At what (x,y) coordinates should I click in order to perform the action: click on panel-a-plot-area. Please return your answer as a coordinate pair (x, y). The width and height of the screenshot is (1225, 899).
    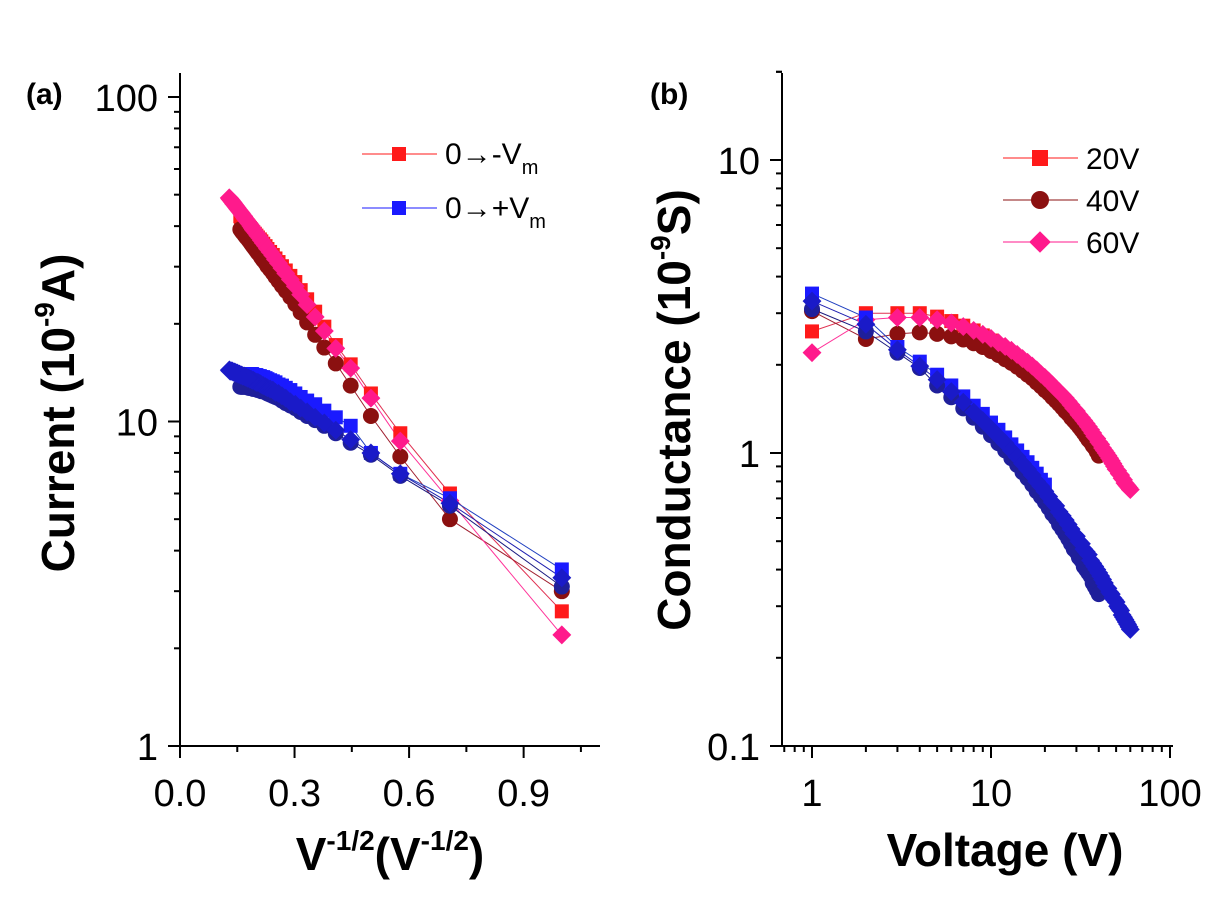
    Looking at the image, I should click on (395, 416).